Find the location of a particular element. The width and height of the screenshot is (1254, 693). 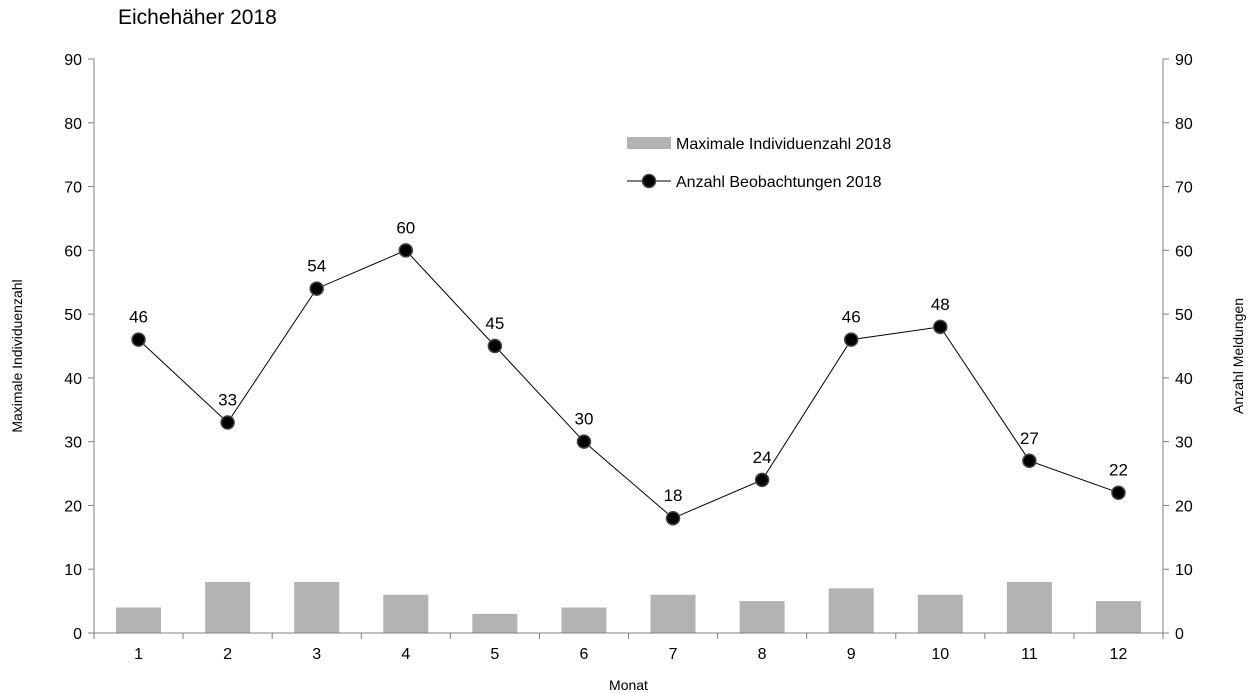

chart-title: Eichehäher 2018 is located at coordinates (197, 17).